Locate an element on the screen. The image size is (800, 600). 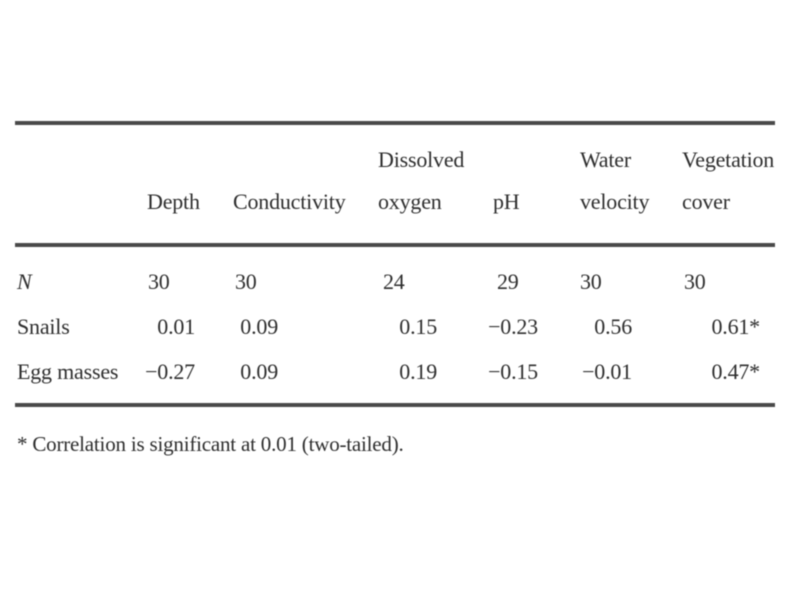
table-rule-mid is located at coordinates (395, 245).